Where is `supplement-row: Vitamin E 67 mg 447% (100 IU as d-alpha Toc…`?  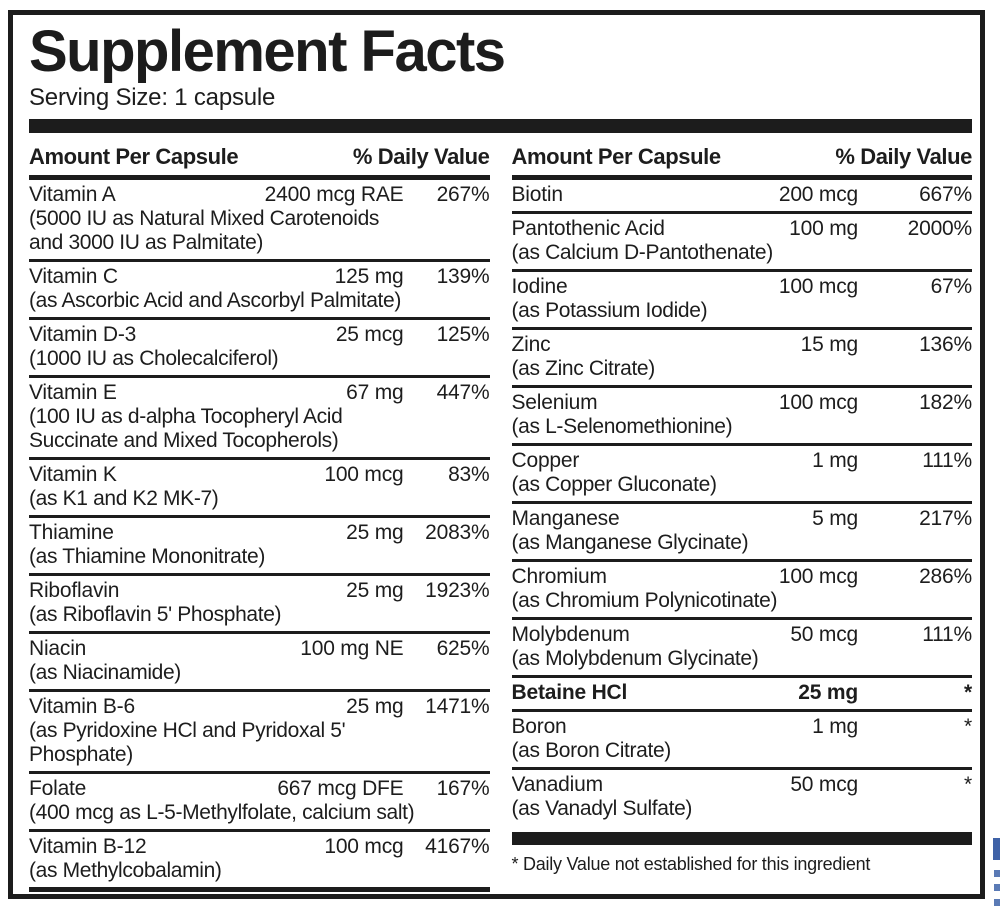 supplement-row: Vitamin E 67 mg 447% (100 IU as d-alpha Toc… is located at coordinates (259, 419).